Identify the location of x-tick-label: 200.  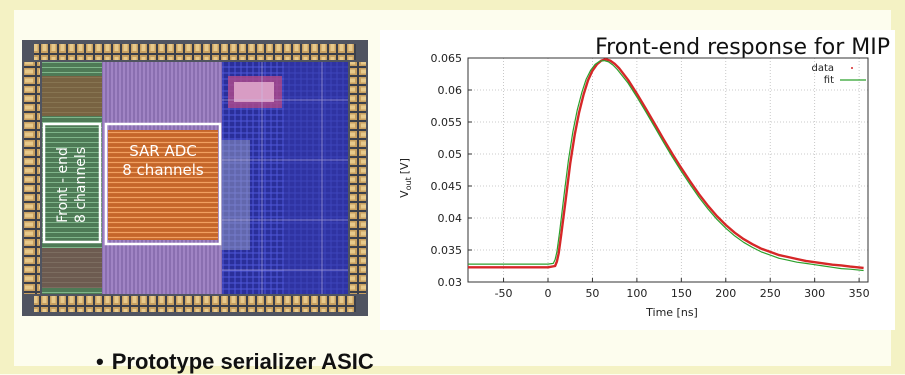
(725, 293).